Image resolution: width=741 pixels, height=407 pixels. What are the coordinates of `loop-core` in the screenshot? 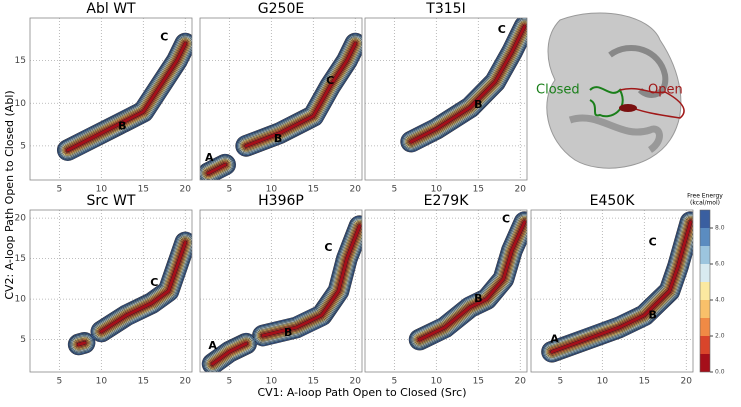 It's located at (628, 108).